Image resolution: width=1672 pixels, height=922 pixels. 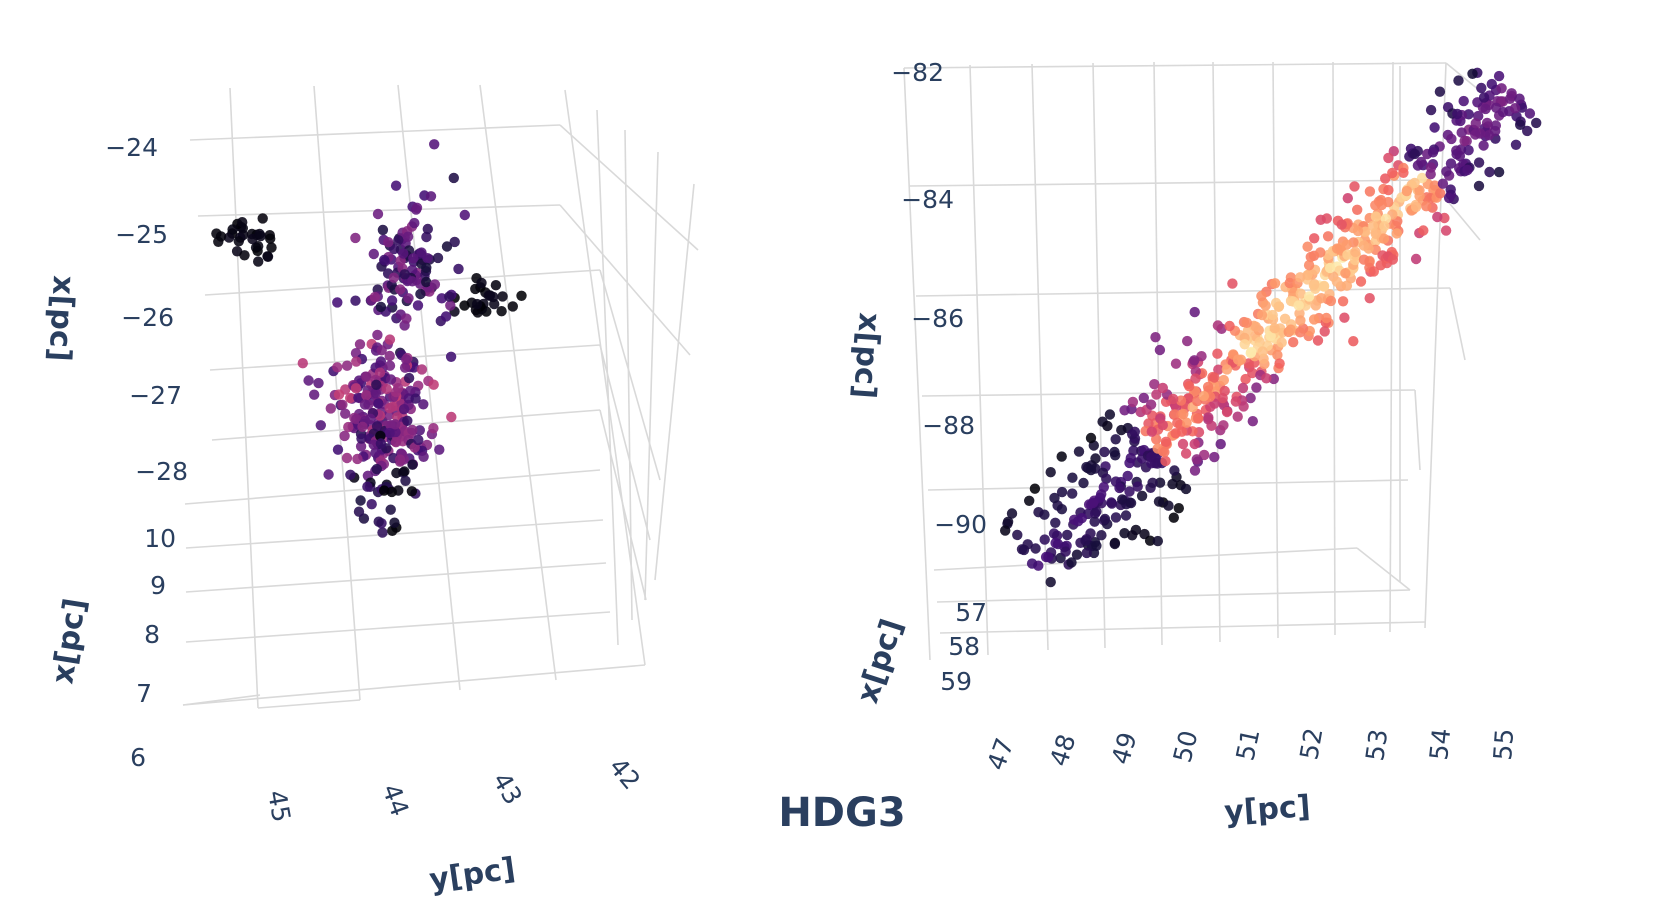 I want to click on right-htick-1: 48, so click(x=1062, y=750).